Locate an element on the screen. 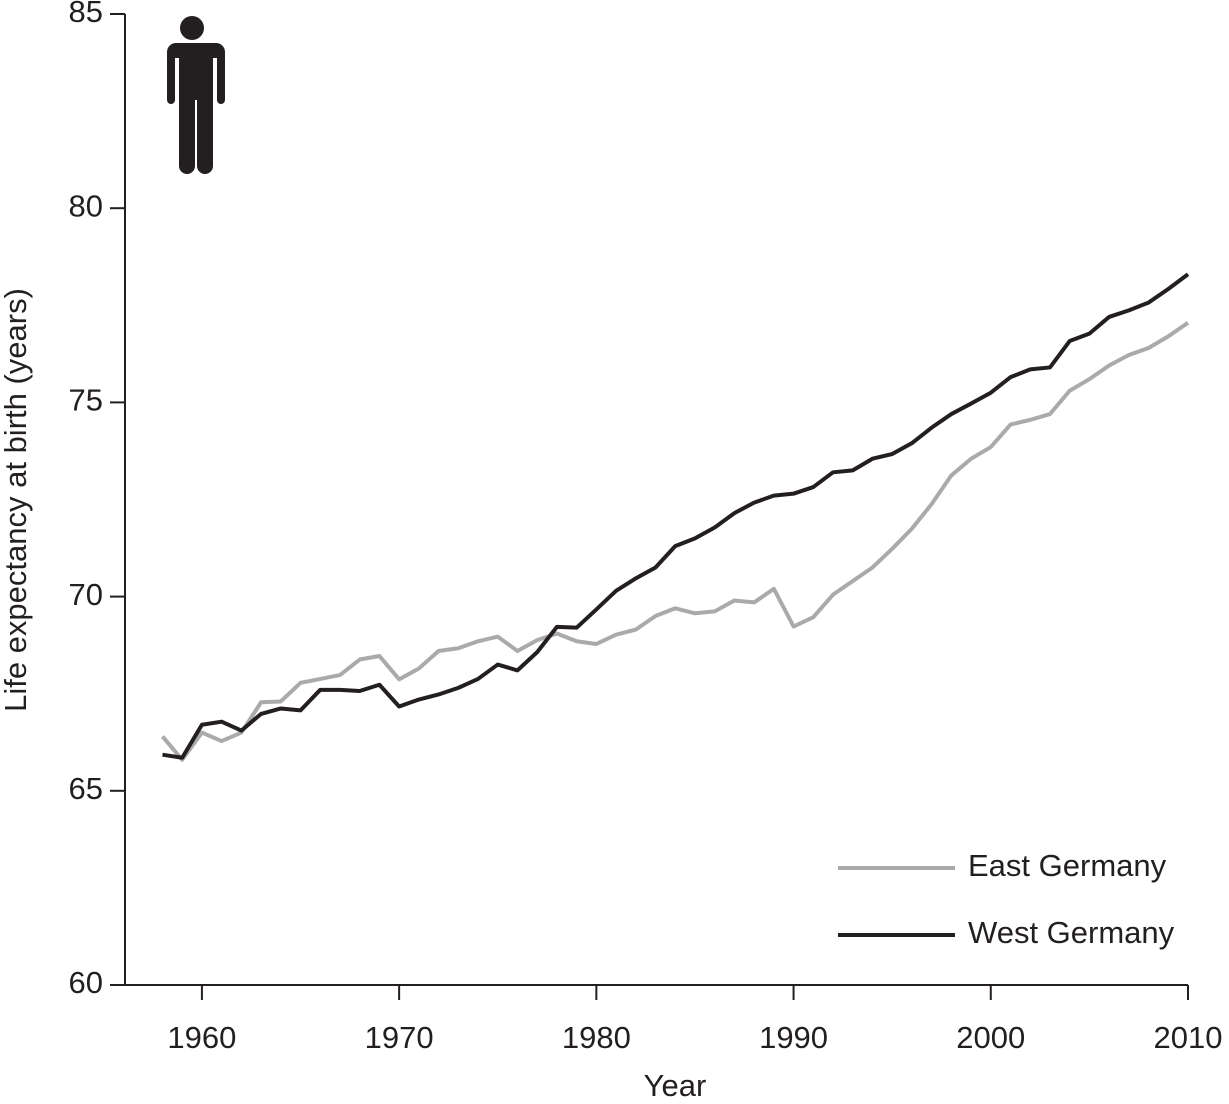  x-tick-label: 2000 is located at coordinates (990, 1037).